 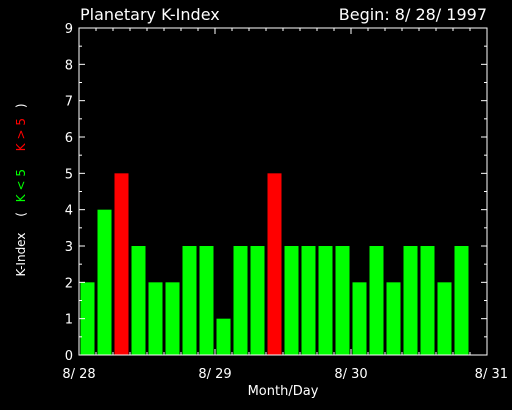 I want to click on svg-text:K-Index ( K <: K-Index ( K < 5 K > 5 ), so click(x=21, y=189).